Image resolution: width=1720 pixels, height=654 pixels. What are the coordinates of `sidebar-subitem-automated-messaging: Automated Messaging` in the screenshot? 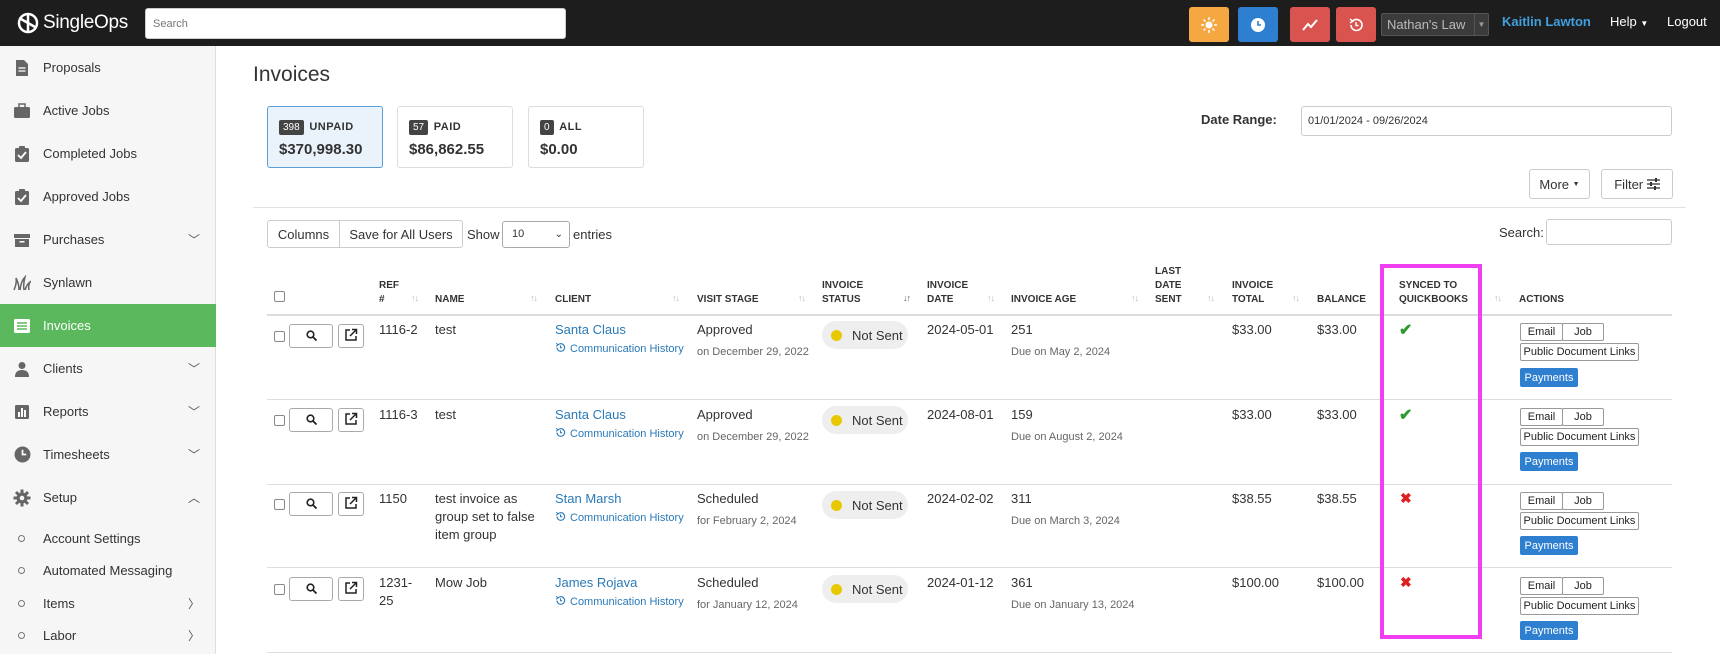 It's located at (108, 570).